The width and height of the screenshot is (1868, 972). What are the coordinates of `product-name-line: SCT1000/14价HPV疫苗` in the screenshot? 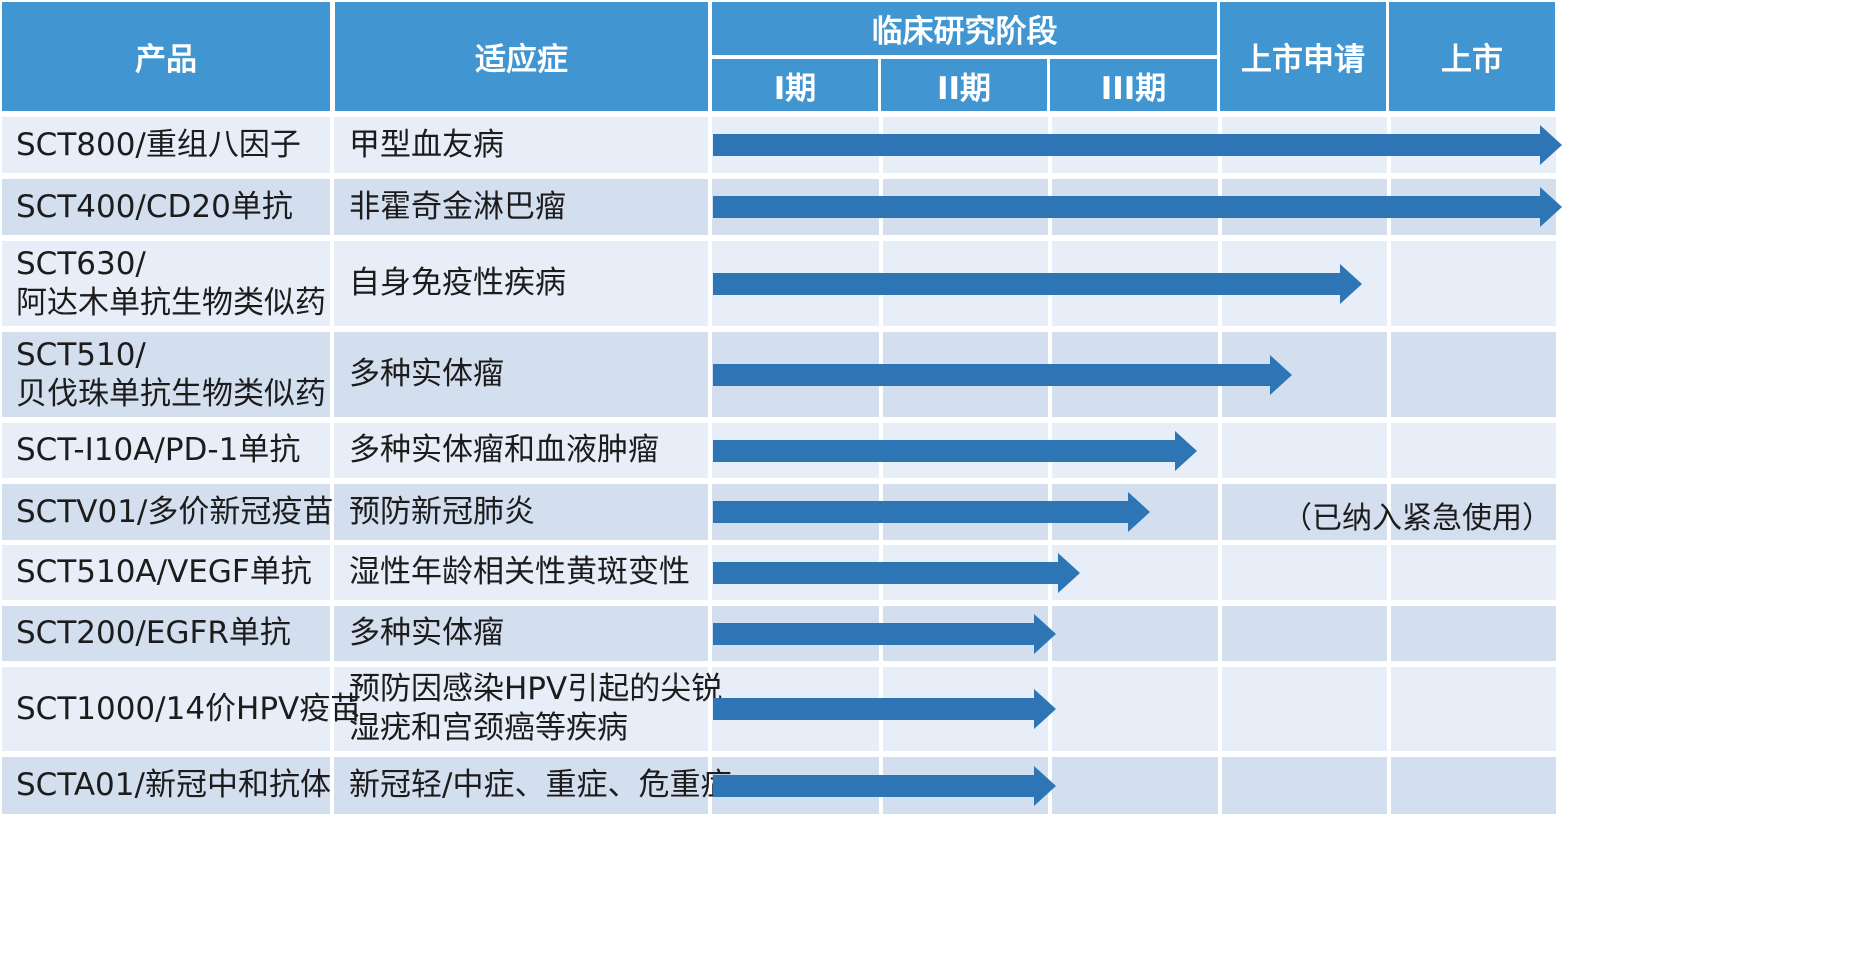 It's located at (189, 708).